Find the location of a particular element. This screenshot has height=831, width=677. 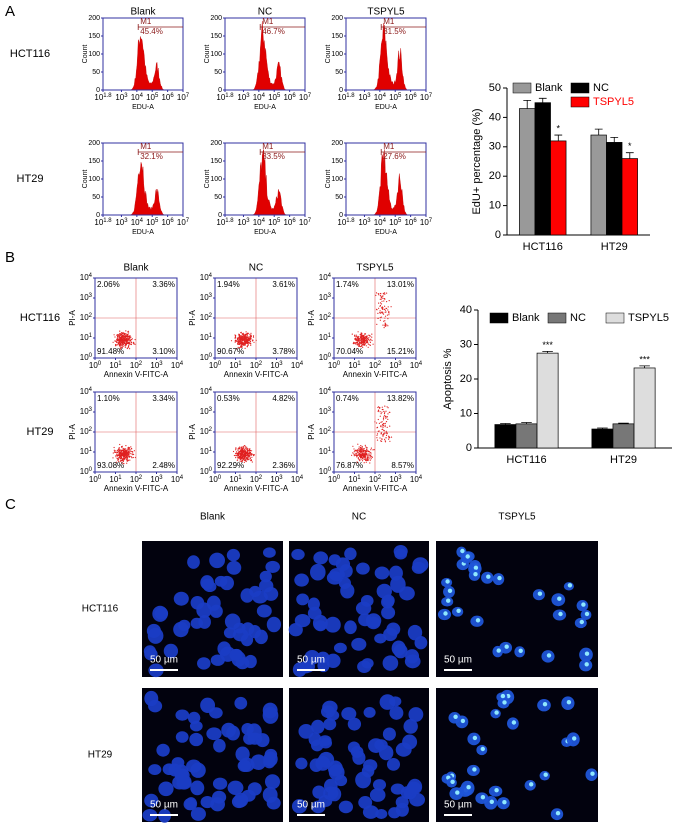

tick-exponent: 1 is located at coordinates (240, 364).